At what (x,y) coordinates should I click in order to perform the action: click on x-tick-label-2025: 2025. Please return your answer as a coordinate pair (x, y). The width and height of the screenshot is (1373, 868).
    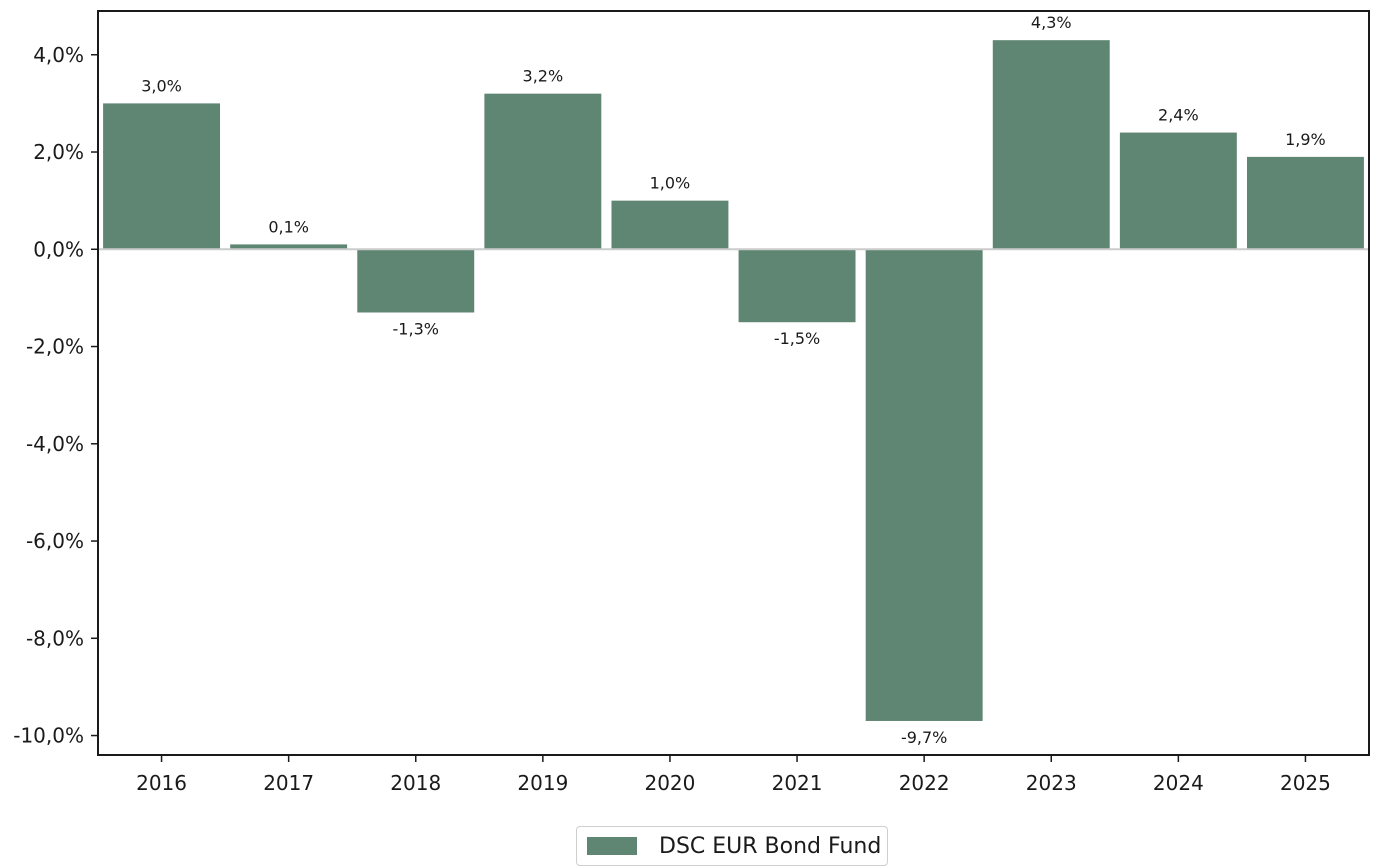
    Looking at the image, I should click on (1305, 783).